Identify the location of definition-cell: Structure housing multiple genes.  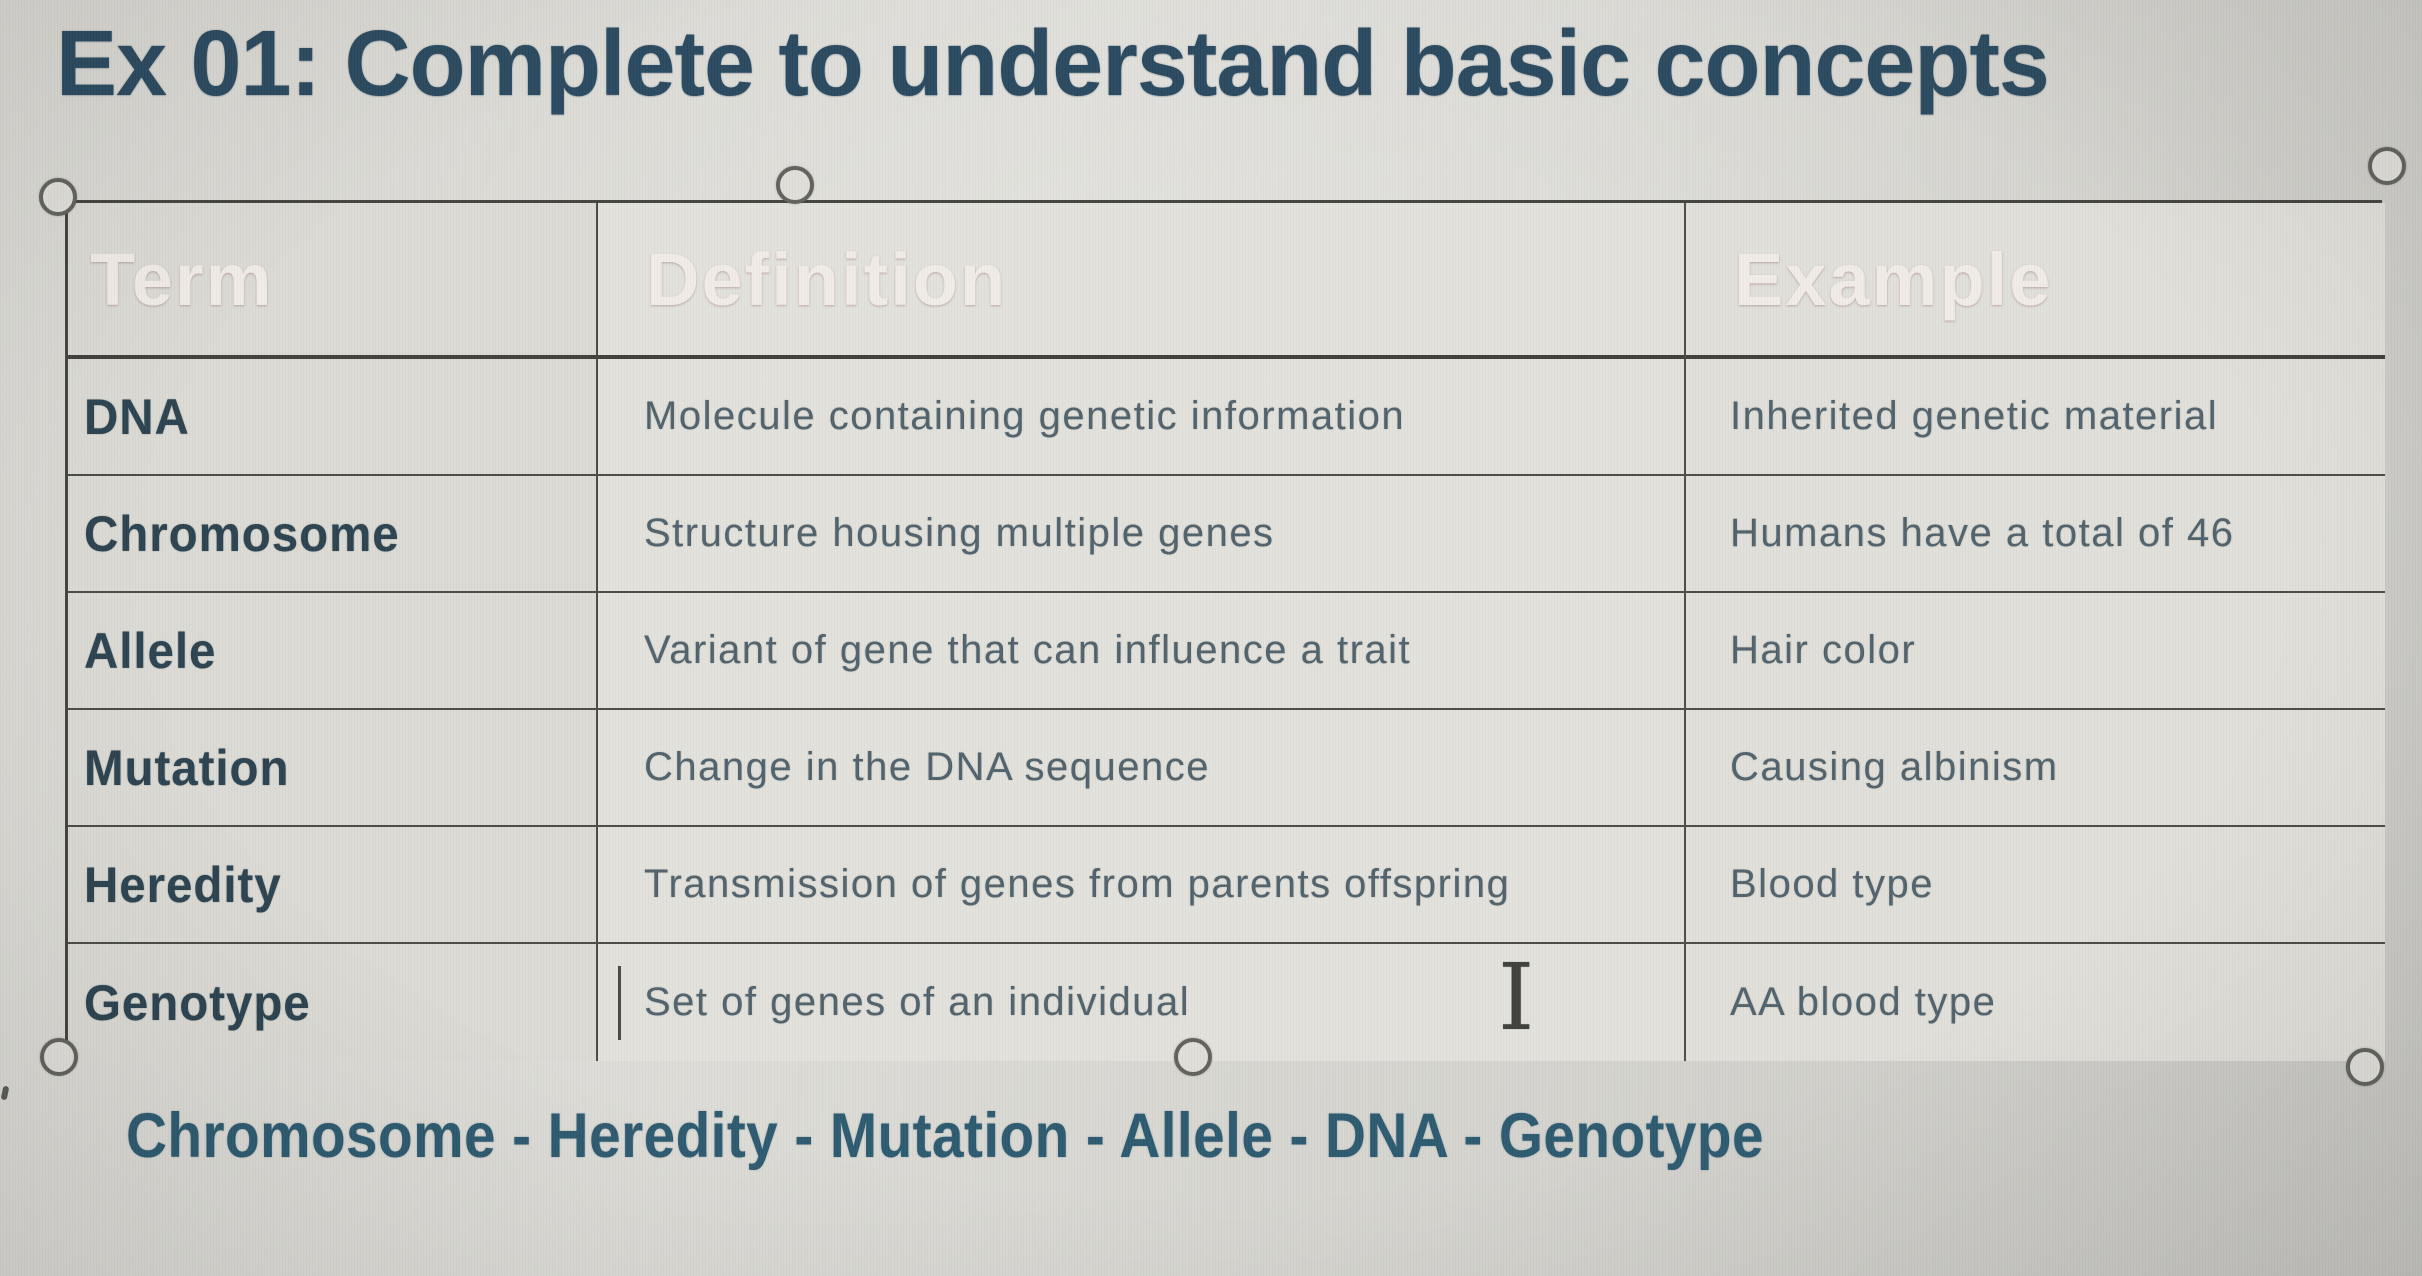
(1142, 534).